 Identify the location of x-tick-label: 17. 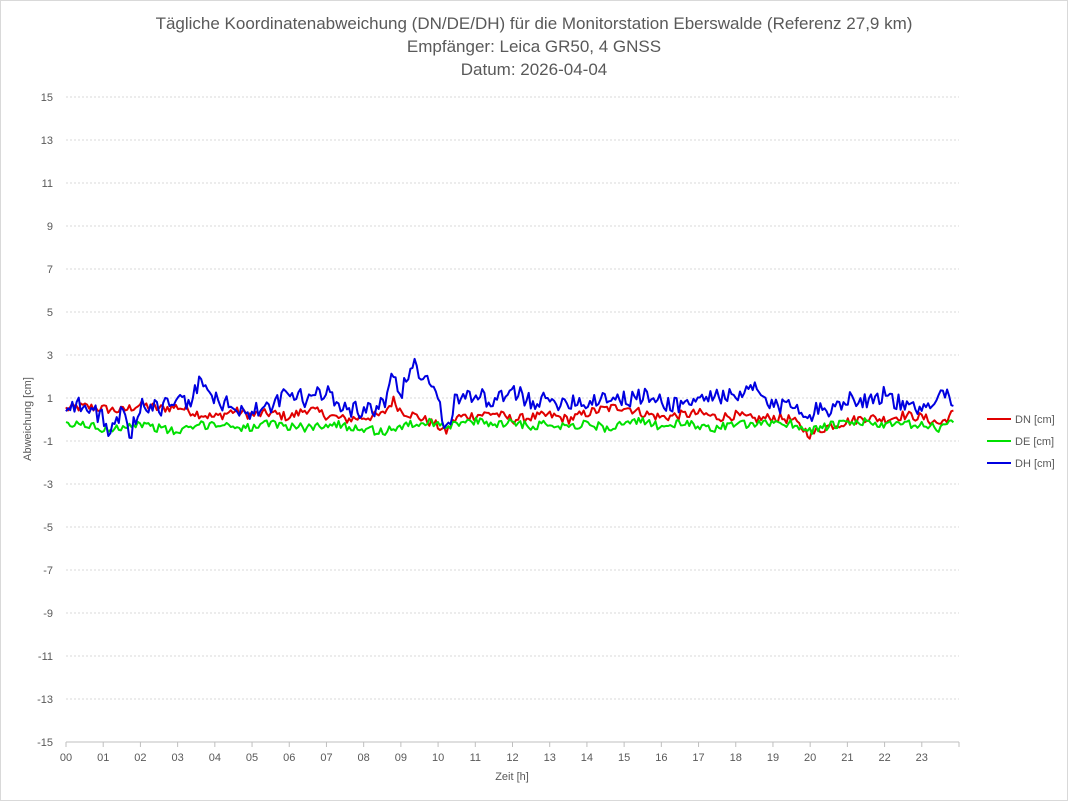
(698, 758).